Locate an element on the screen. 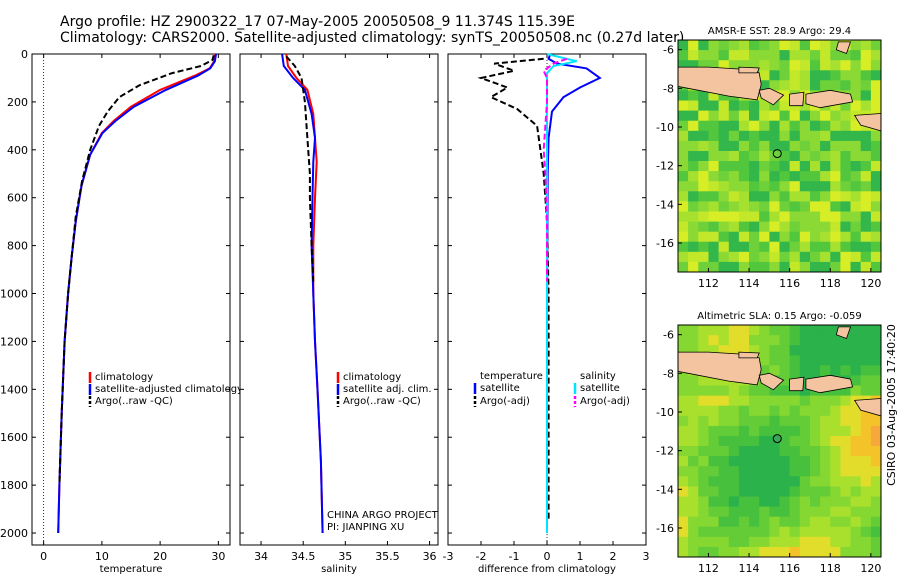 The image size is (900, 580). legend-label: Argo(..raw -QC) is located at coordinates (134, 401).